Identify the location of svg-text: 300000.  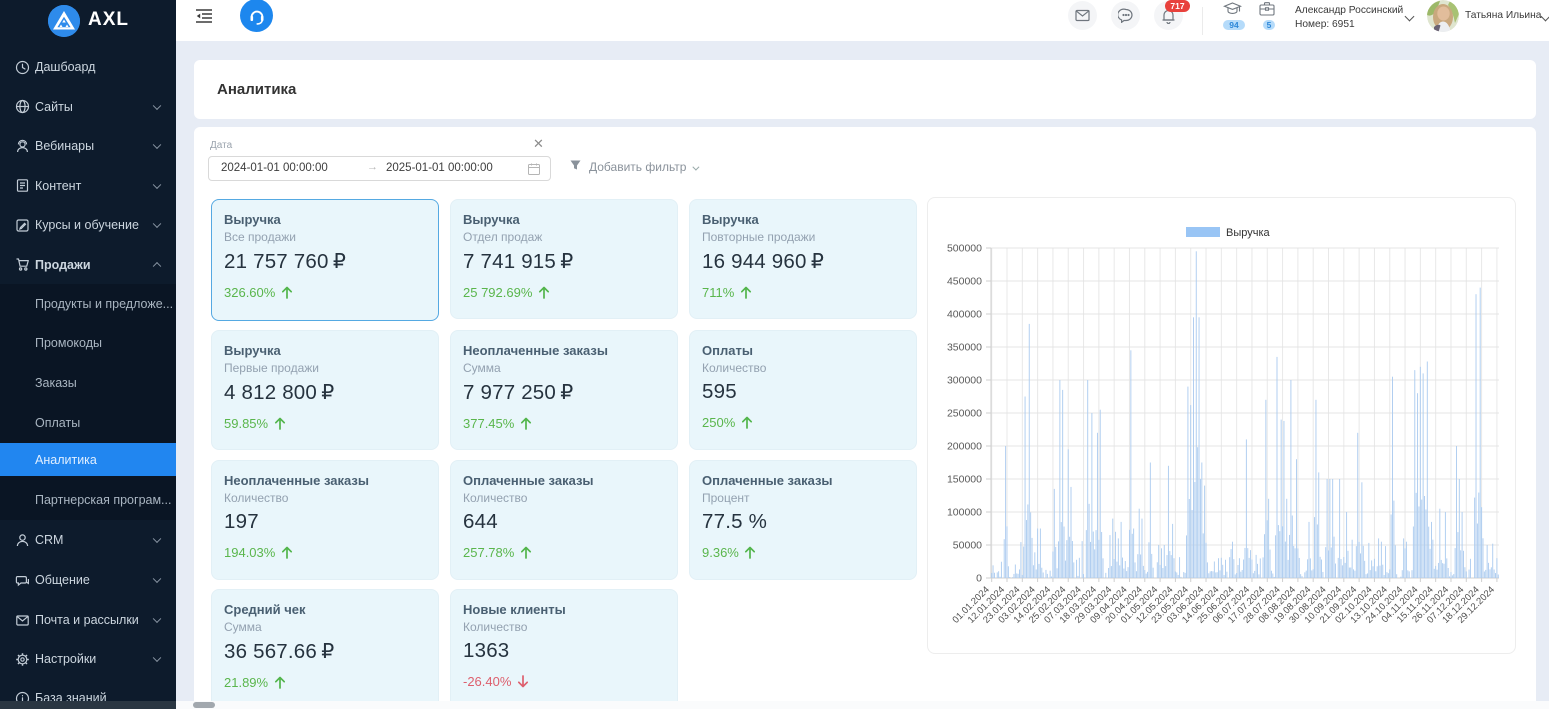
(964, 381).